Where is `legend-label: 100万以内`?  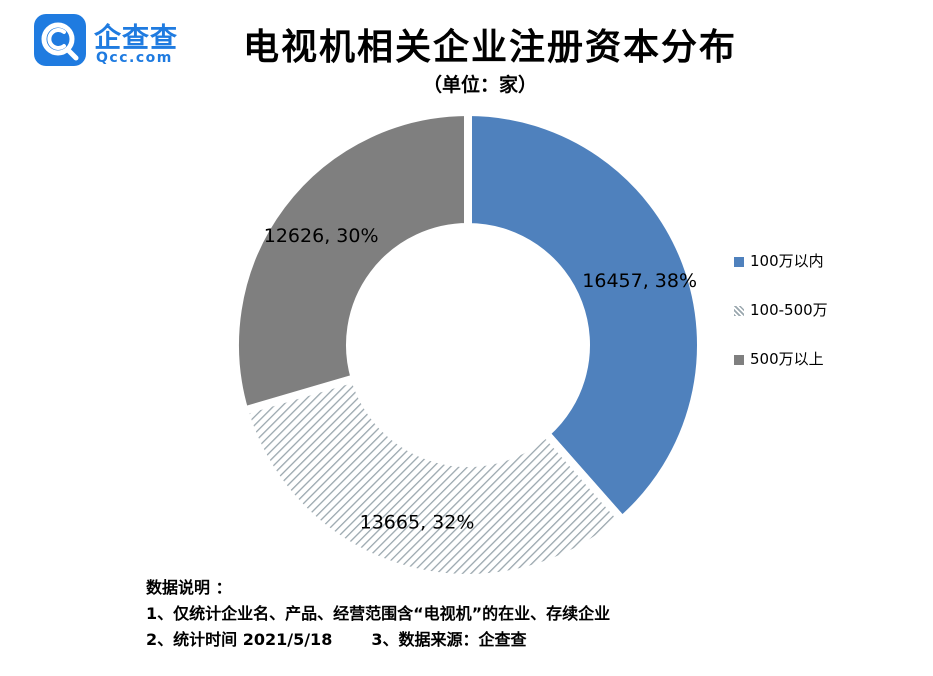
legend-label: 100万以内 is located at coordinates (787, 261).